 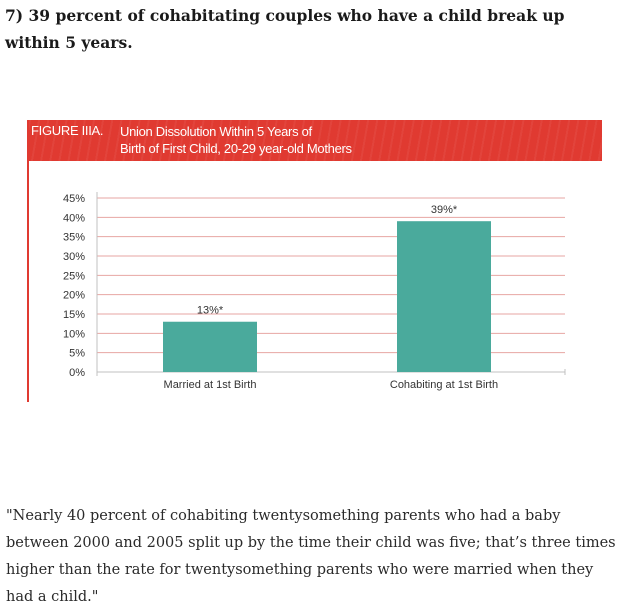 I want to click on y-tick-label: 5%, so click(x=77, y=354).